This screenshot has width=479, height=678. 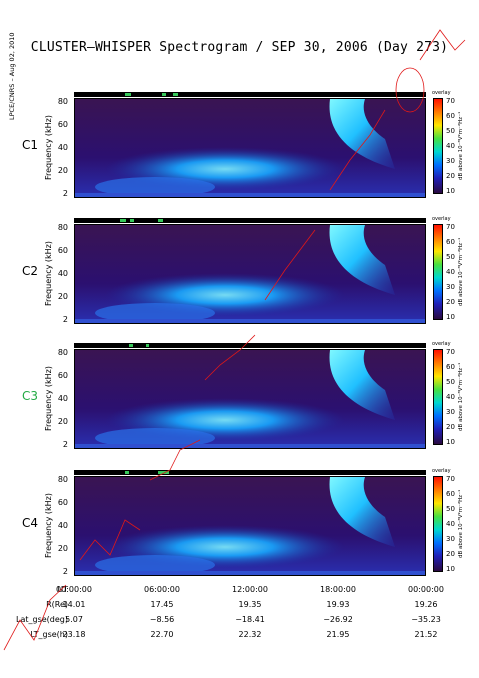 What do you see at coordinates (74, 619) in the screenshot?
I see `axis-row-value: 5.07` at bounding box center [74, 619].